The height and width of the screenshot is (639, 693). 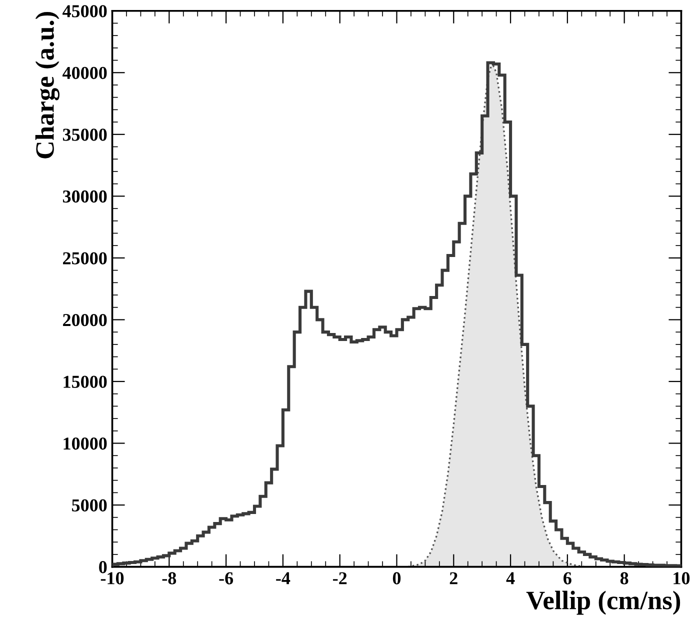 What do you see at coordinates (568, 578) in the screenshot?
I see `x-tick-label: 6` at bounding box center [568, 578].